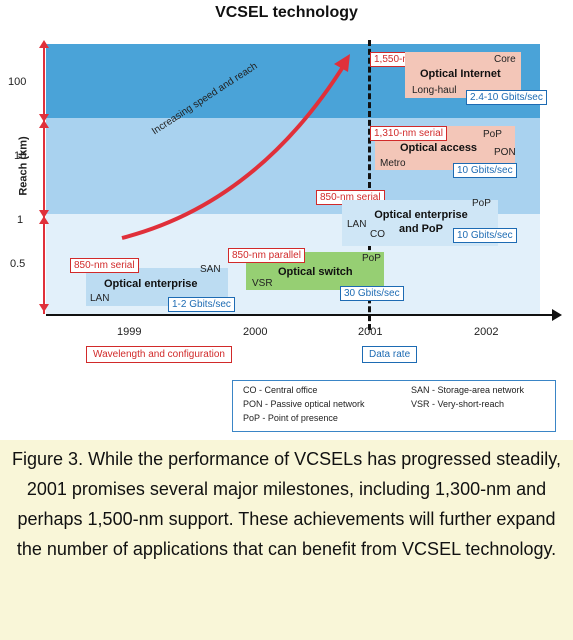 This screenshot has height=640, width=573. I want to click on y-tick-0-5: 0.5, so click(18, 264).